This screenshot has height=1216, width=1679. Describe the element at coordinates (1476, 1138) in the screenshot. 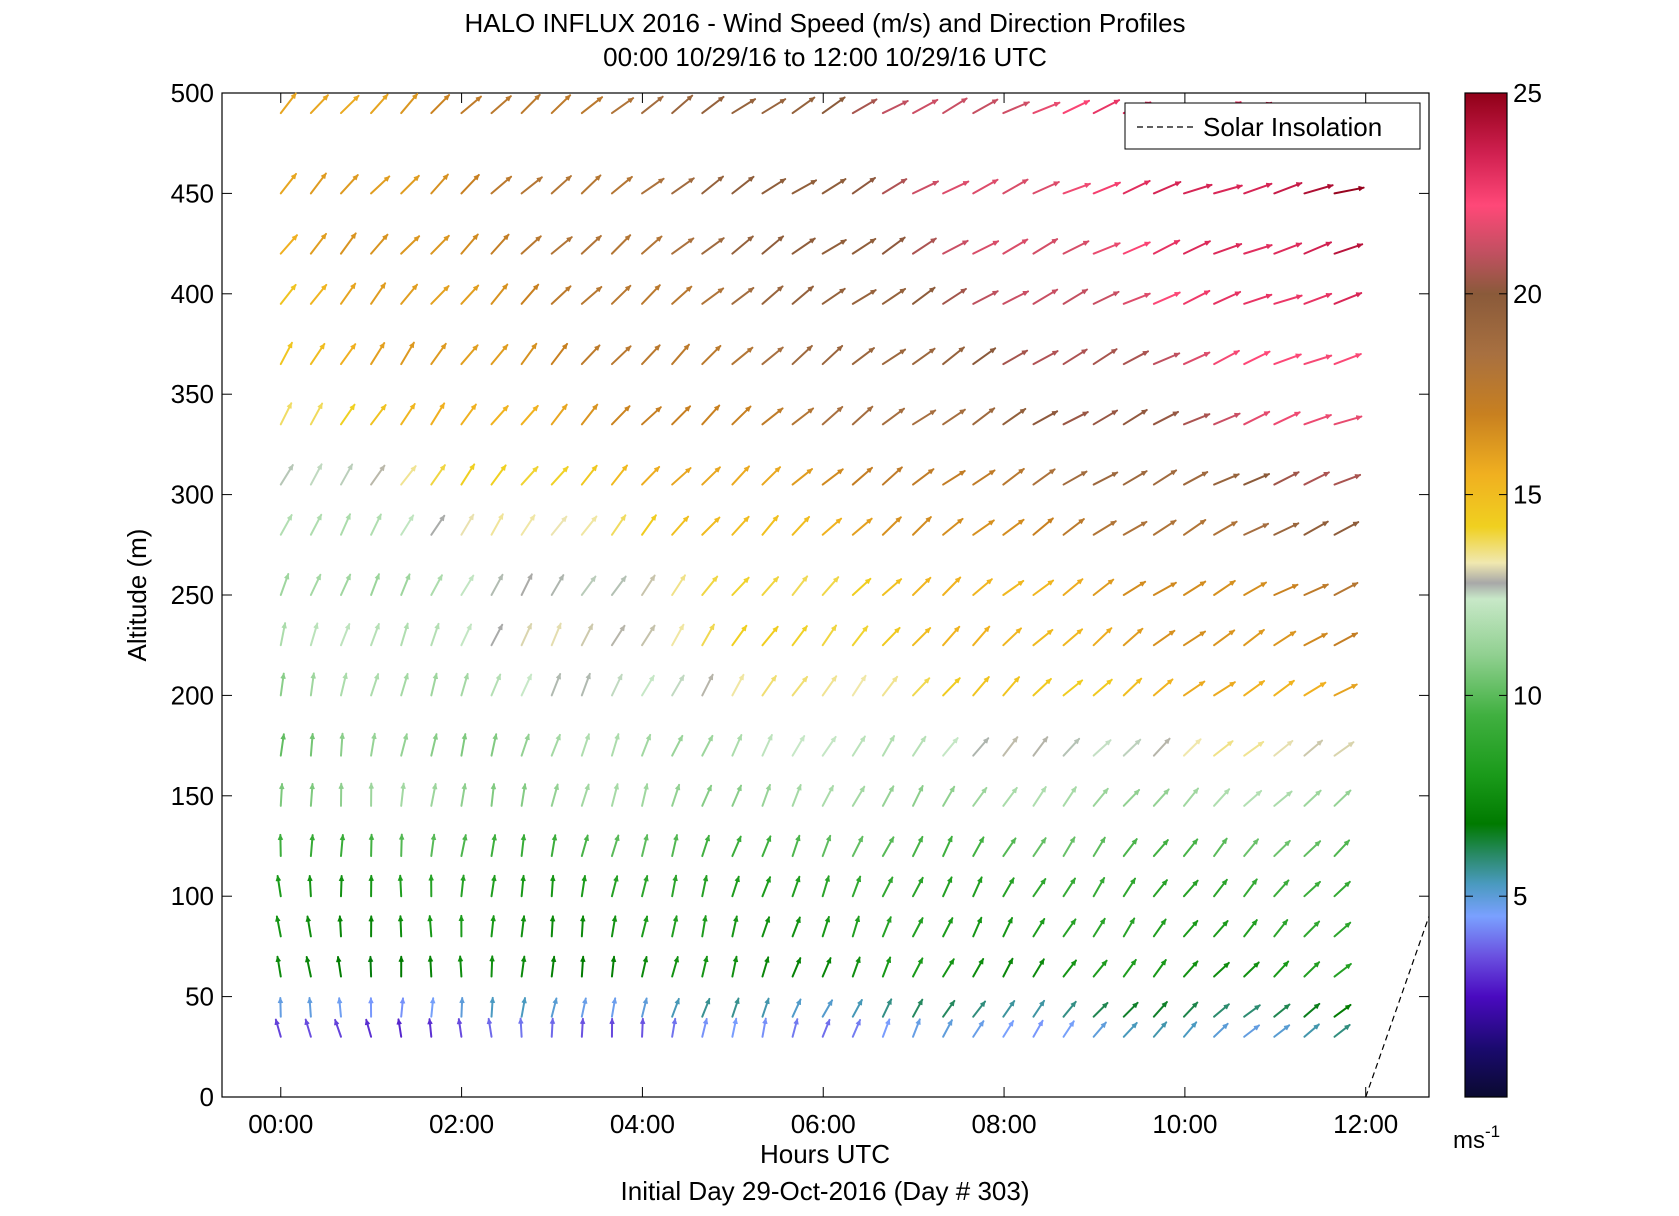

I see `colorbar-unit: ms-1` at that location.